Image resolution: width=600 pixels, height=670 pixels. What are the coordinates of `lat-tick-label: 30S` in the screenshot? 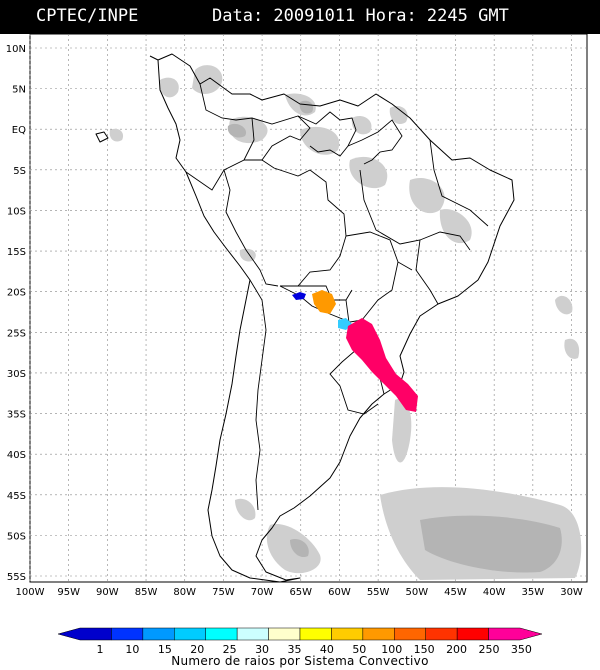 It's located at (16, 374).